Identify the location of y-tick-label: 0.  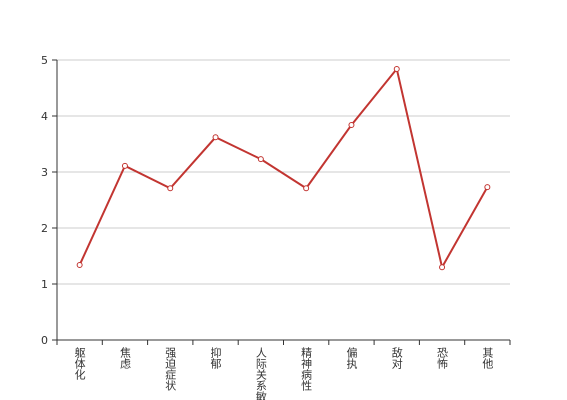
(44, 340).